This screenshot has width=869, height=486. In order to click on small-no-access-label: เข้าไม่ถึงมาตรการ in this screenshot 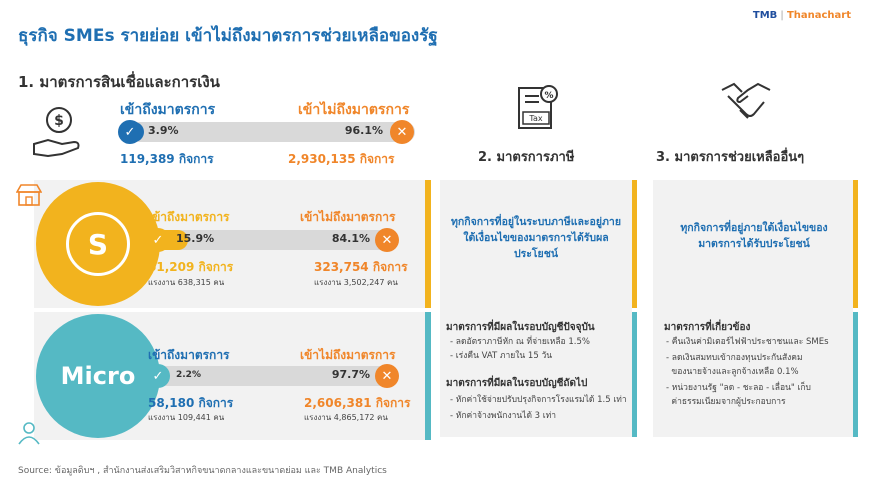, I will do `click(348, 217)`.